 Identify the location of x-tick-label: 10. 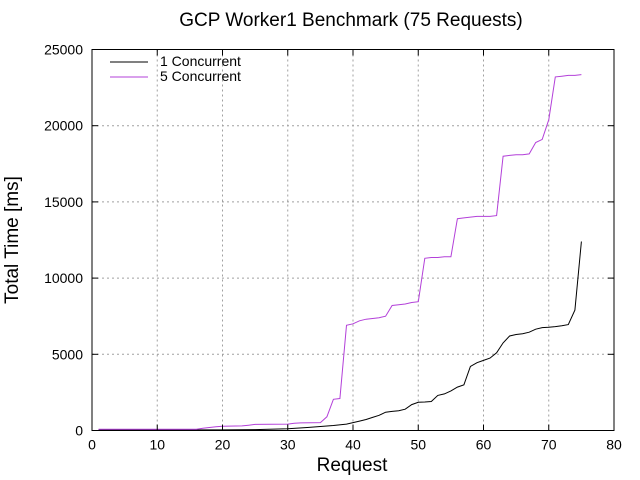
(157, 445).